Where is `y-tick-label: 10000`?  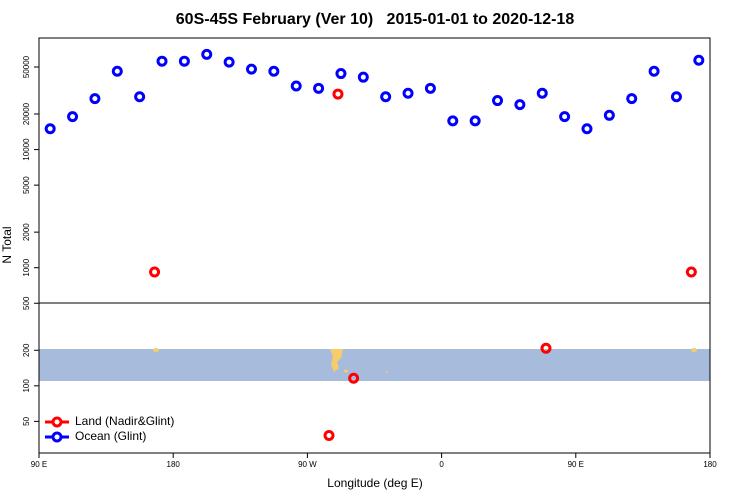 y-tick-label: 10000 is located at coordinates (26, 149).